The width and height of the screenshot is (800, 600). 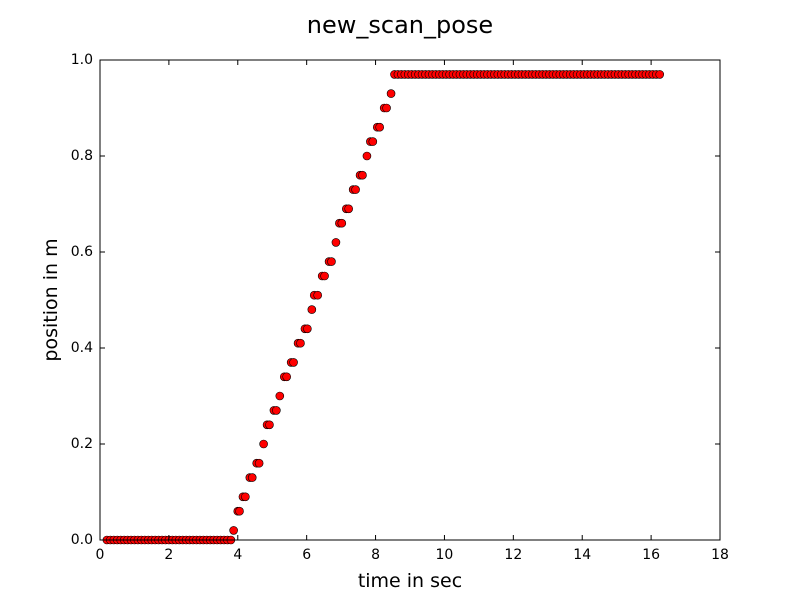 What do you see at coordinates (306, 555) in the screenshot?
I see `x-tick-label: 6` at bounding box center [306, 555].